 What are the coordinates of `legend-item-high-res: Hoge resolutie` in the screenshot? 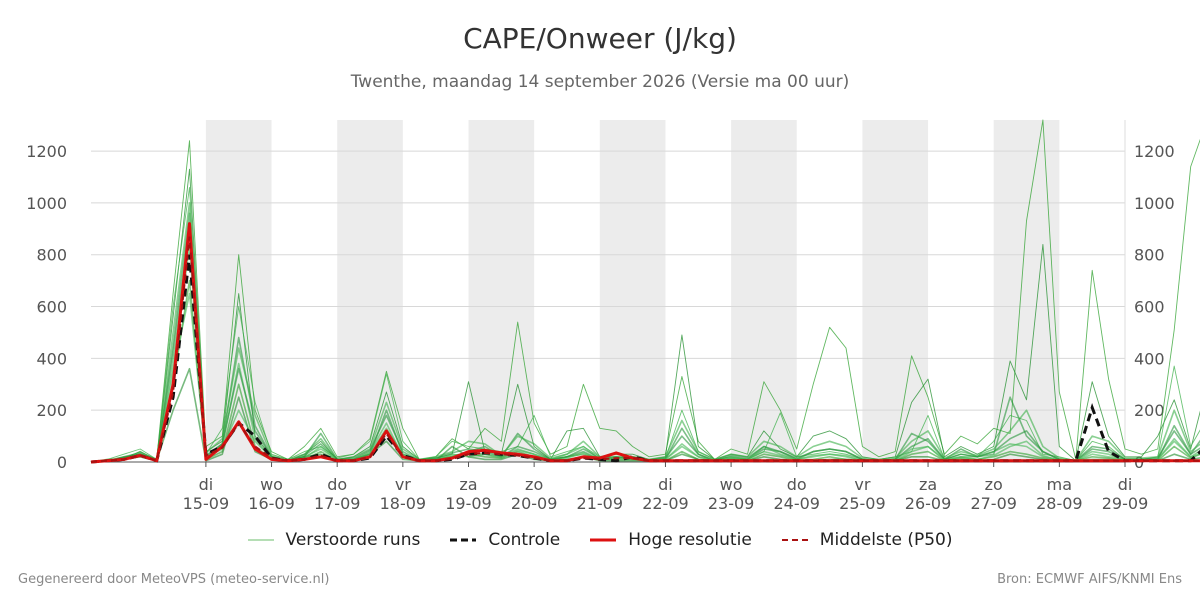 It's located at (671, 540).